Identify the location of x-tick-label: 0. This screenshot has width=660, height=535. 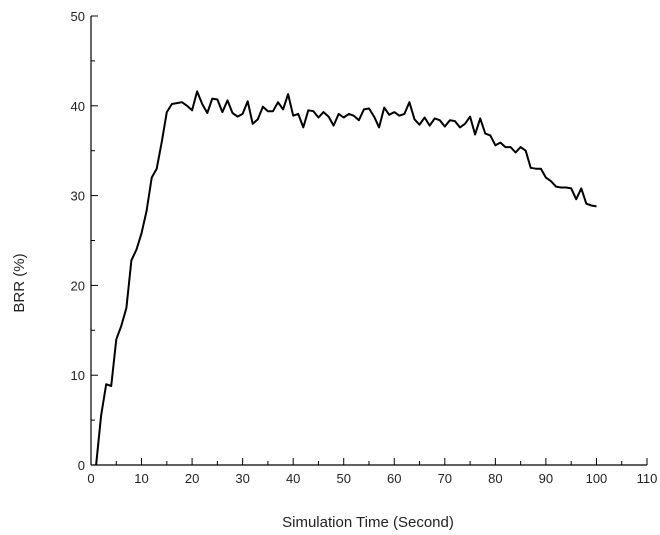
(90, 478).